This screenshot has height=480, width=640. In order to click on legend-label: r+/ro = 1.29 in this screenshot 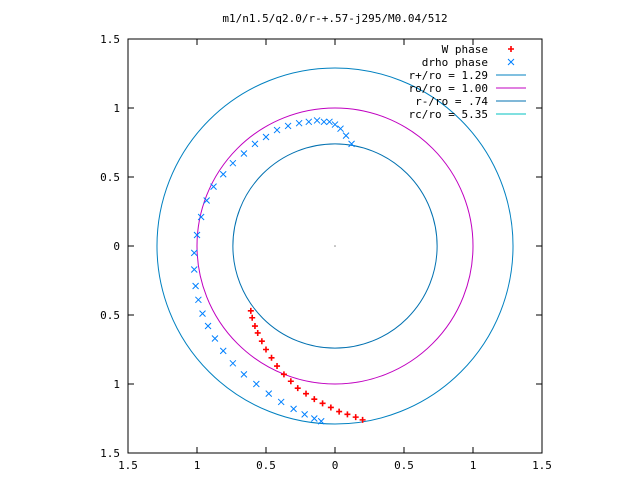, I will do `click(448, 75)`.